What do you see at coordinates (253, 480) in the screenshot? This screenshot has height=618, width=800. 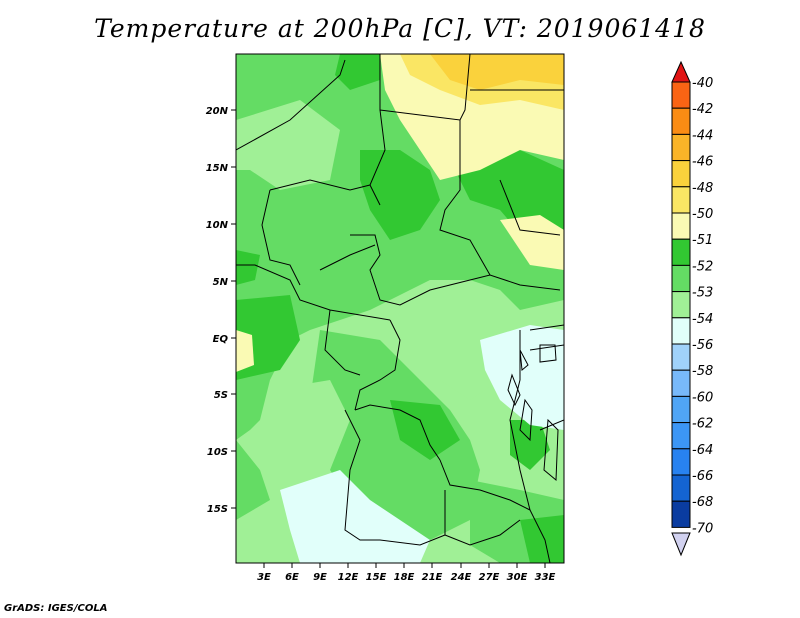 I see `field-region-53-southwest` at bounding box center [253, 480].